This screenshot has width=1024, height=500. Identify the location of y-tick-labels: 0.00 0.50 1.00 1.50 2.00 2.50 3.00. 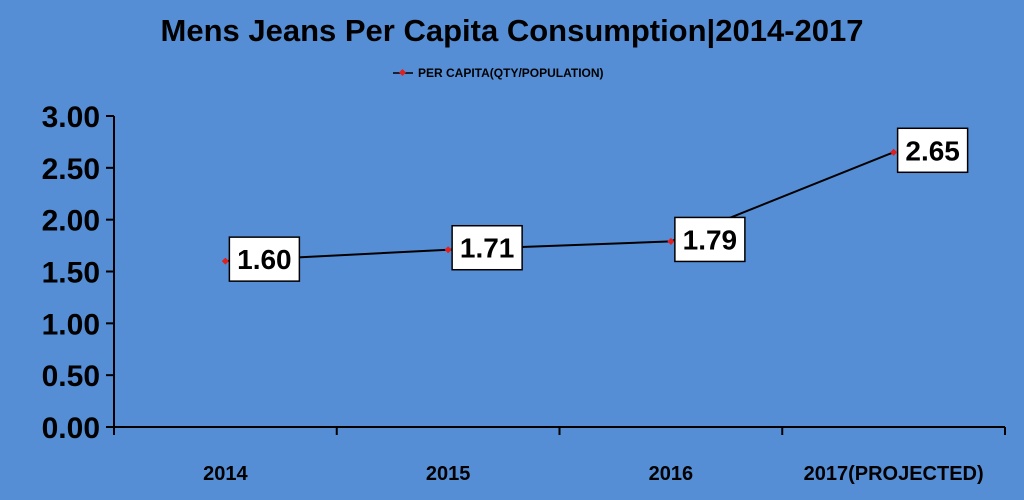
(78, 273).